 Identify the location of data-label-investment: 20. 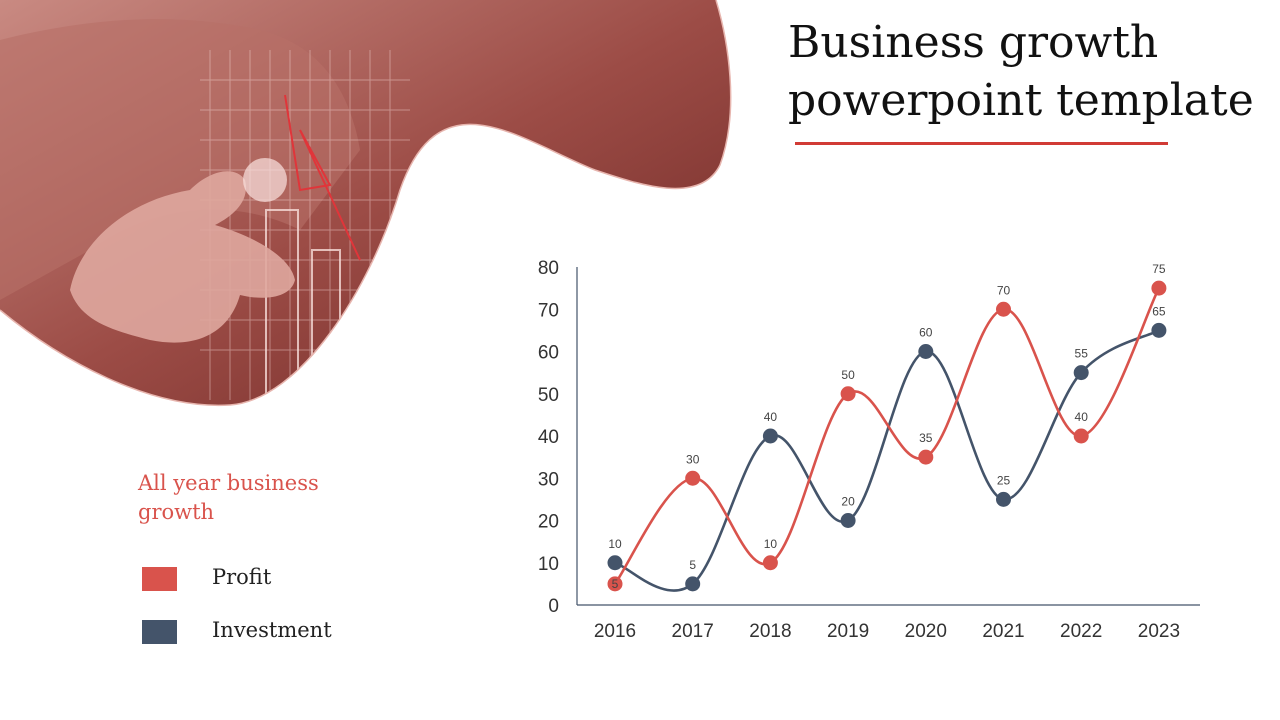
(848, 502).